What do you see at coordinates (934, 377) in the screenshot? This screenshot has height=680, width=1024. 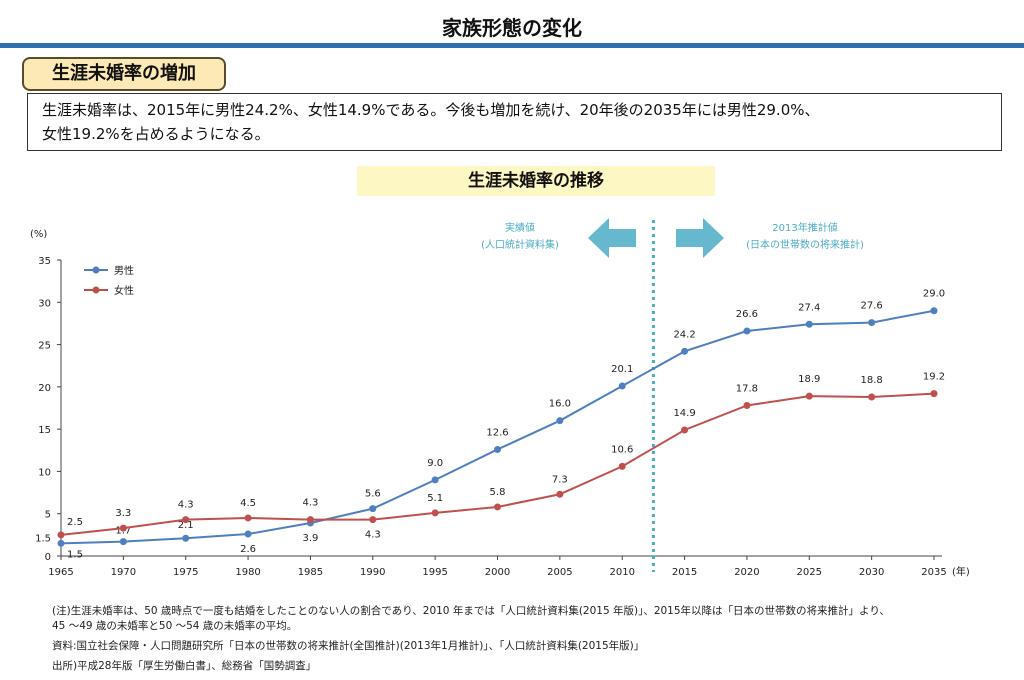 I see `data-label: 19.2` at bounding box center [934, 377].